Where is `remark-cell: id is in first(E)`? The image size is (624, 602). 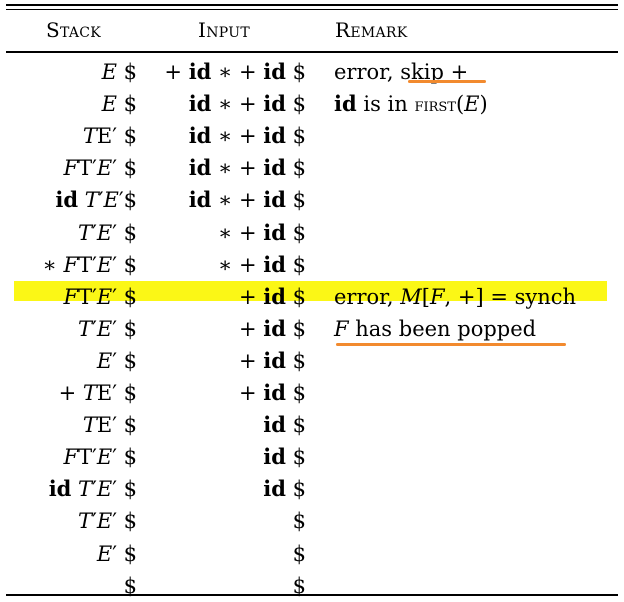 remark-cell: id is in first(E) is located at coordinates (411, 104).